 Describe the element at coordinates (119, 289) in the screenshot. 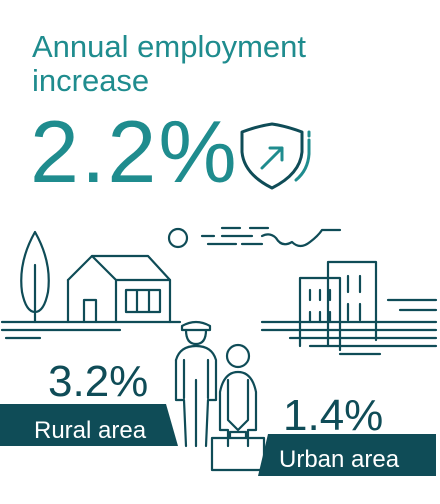

I see `house-icon` at that location.